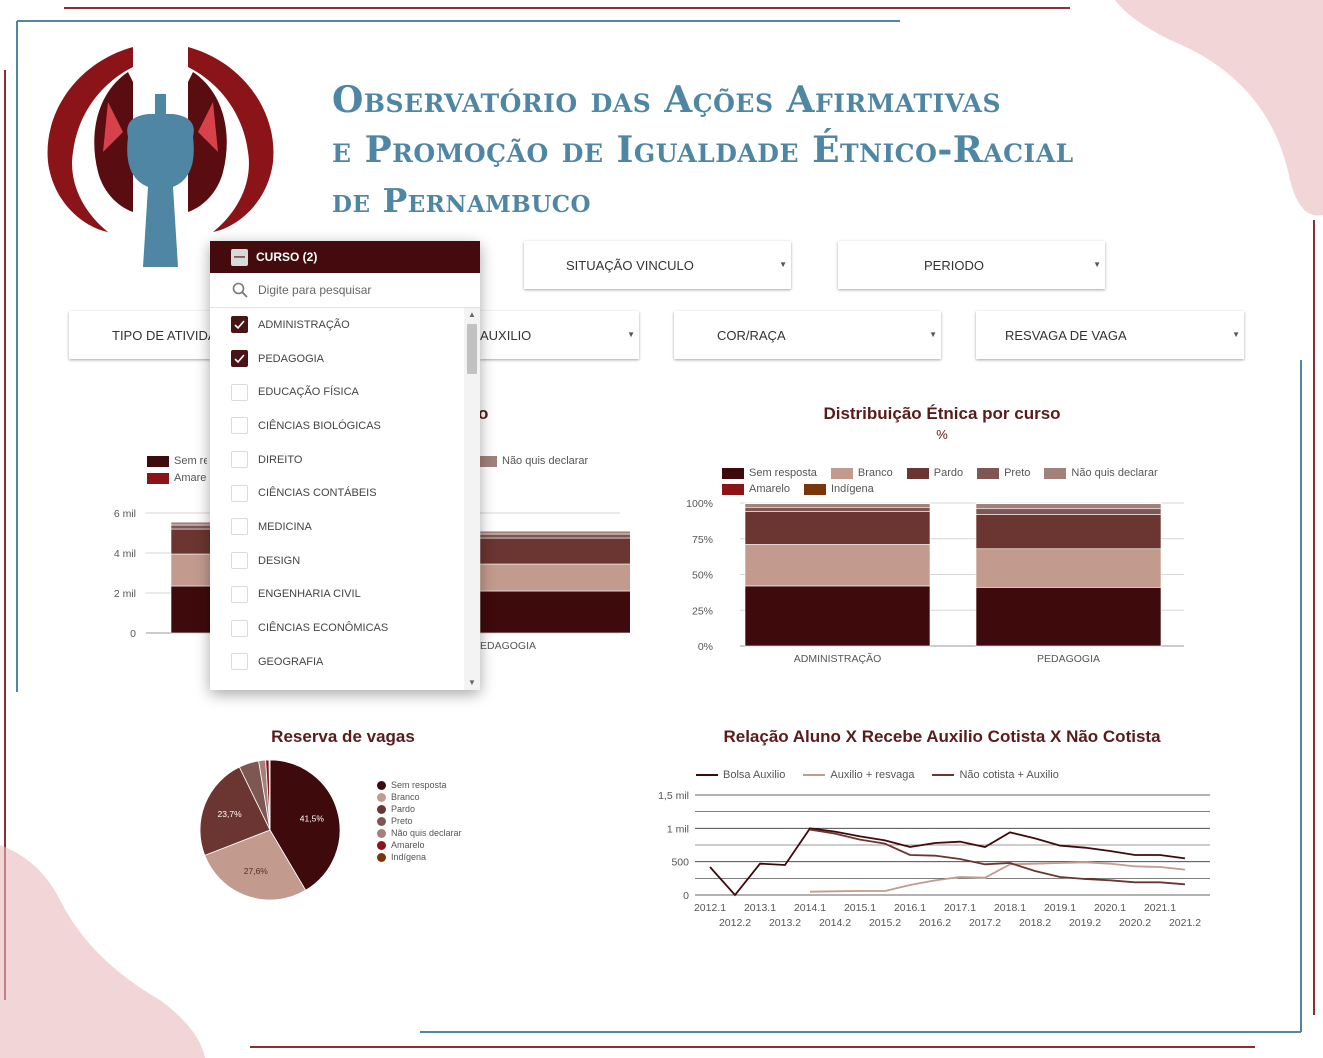 The width and height of the screenshot is (1323, 1058). Describe the element at coordinates (1066, 335) in the screenshot. I see `filter-label: RESVAGA DE VAGA` at that location.